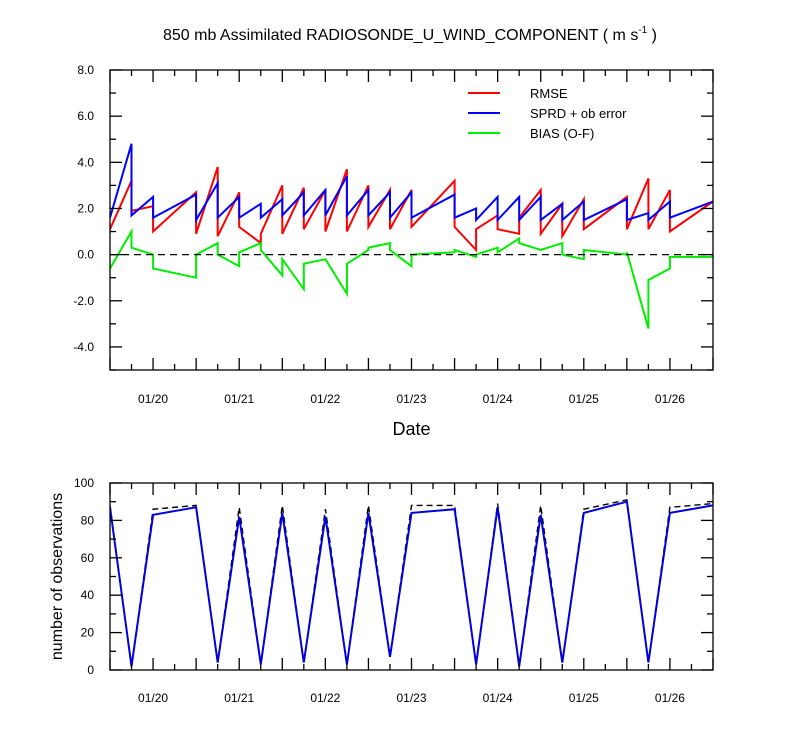  What do you see at coordinates (88, 633) in the screenshot?
I see `y-tick-label: 20` at bounding box center [88, 633].